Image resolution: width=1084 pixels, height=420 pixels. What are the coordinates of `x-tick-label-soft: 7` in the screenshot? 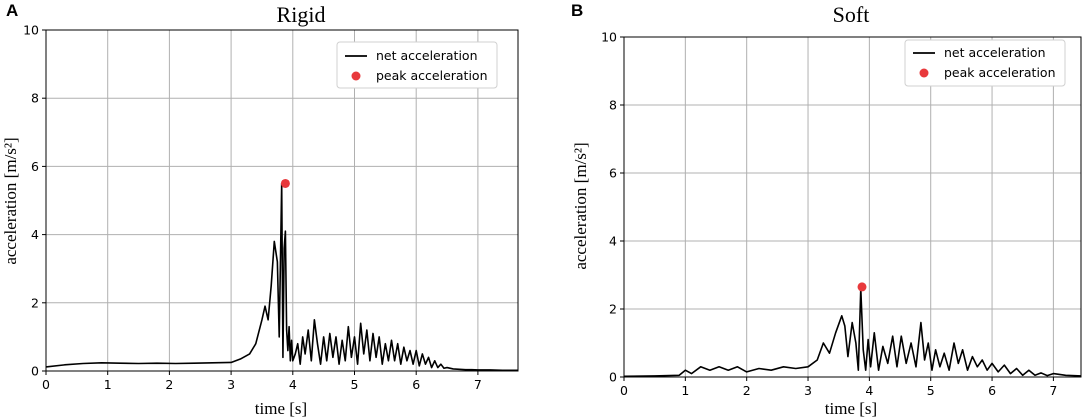 It's located at (1053, 390).